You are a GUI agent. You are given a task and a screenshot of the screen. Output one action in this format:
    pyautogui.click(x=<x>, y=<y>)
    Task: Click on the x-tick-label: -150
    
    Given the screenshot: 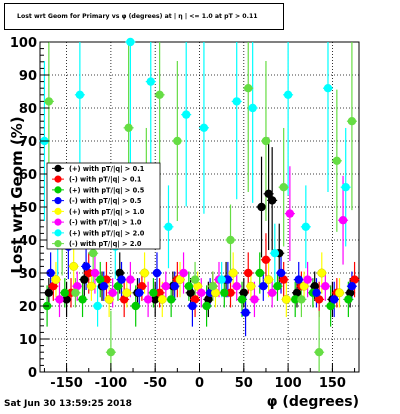 What is the action you would take?
    pyautogui.click(x=66, y=383)
    